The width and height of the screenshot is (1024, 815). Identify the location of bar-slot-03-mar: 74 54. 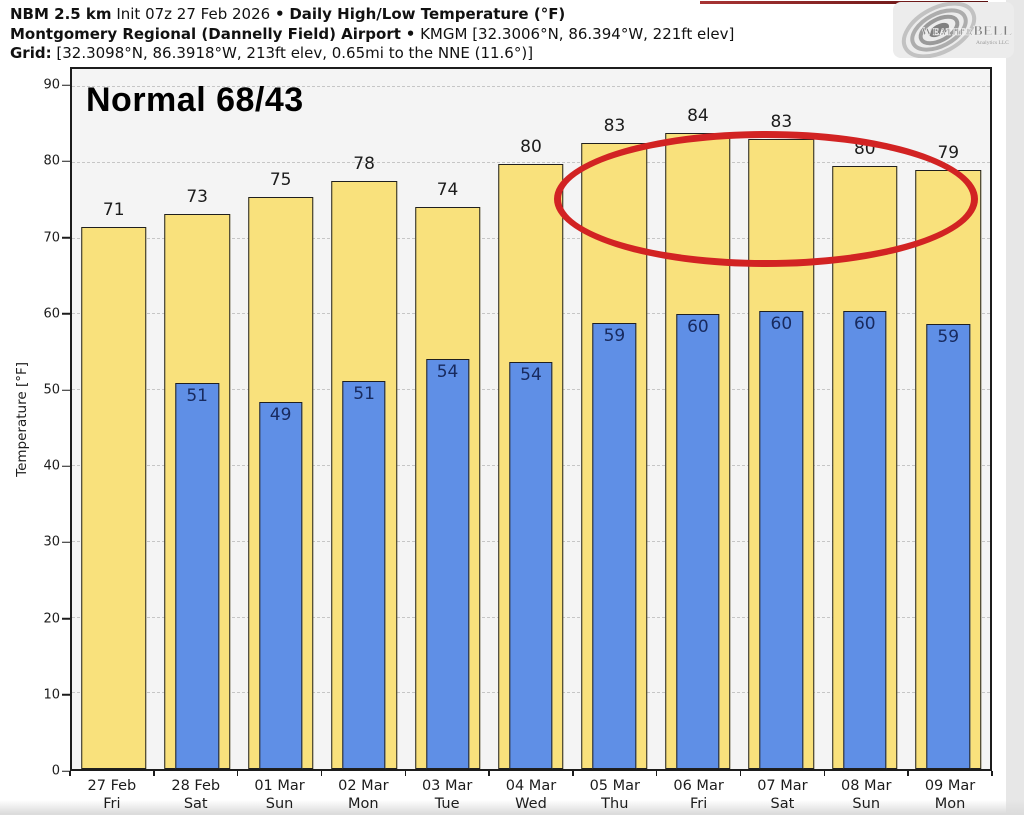
(447, 419).